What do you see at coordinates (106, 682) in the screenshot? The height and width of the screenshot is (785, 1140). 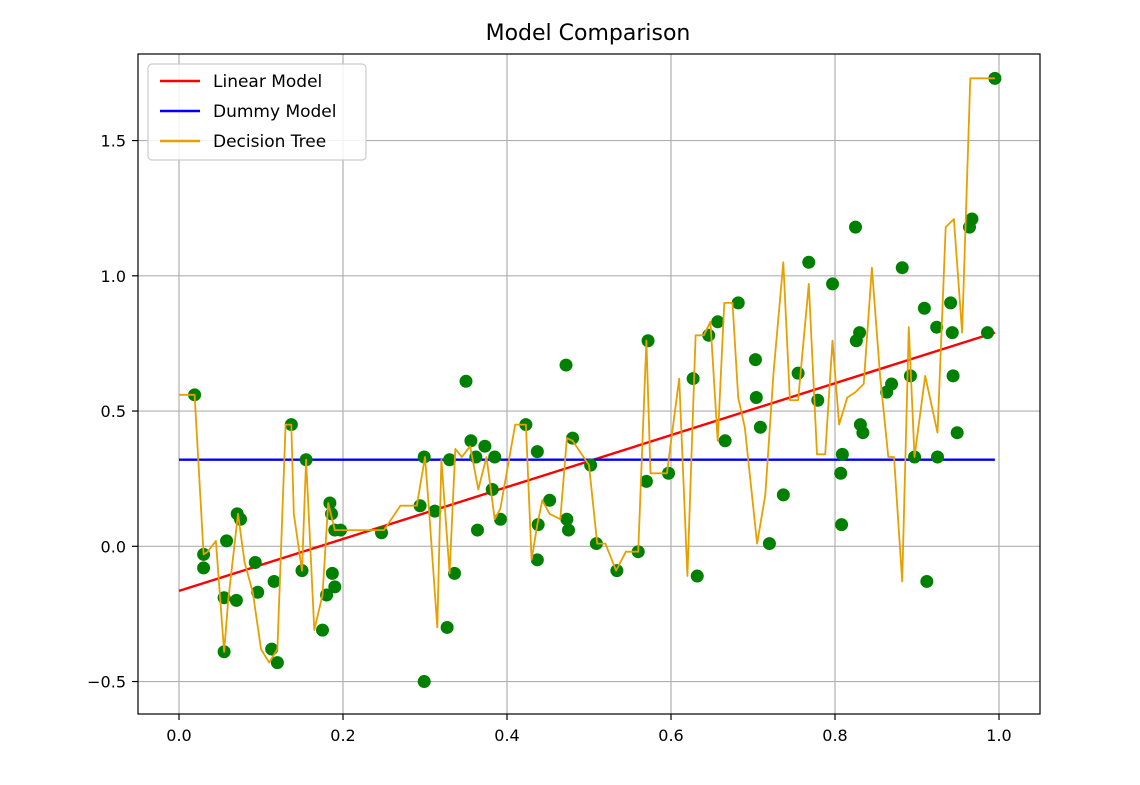 I see `y-tick-label: −0.5` at bounding box center [106, 682].